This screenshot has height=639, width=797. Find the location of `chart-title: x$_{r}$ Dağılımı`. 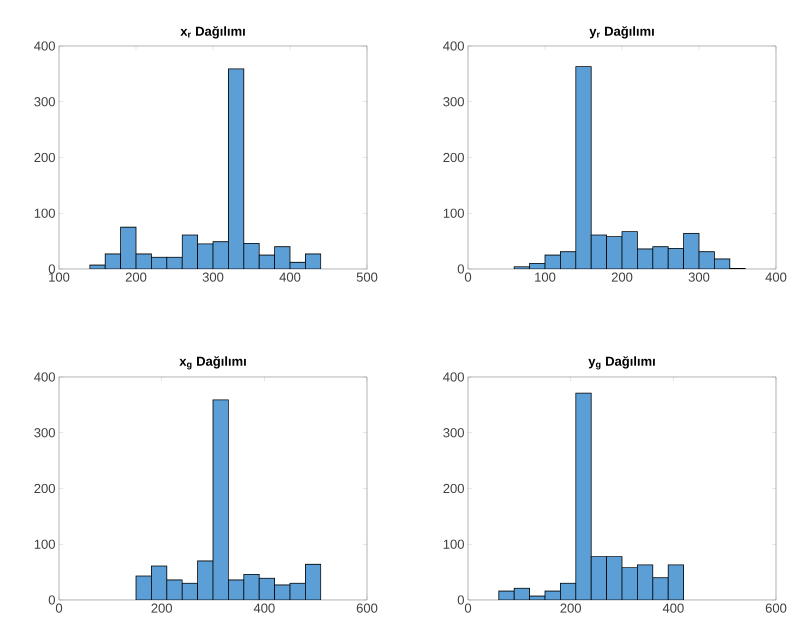

chart-title: x$_{r}$ Dağılımı is located at coordinates (212, 32).